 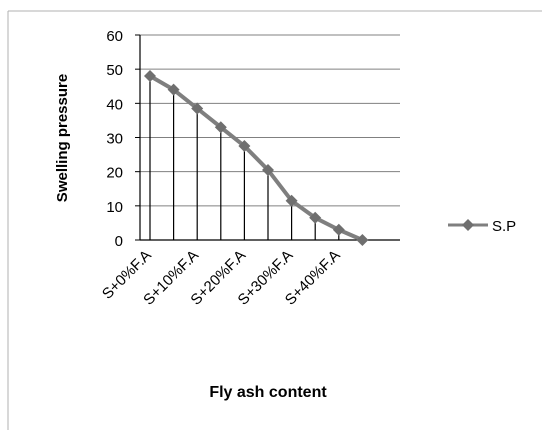 What do you see at coordinates (119, 241) in the screenshot?
I see `y-tick-label-0: 0` at bounding box center [119, 241].